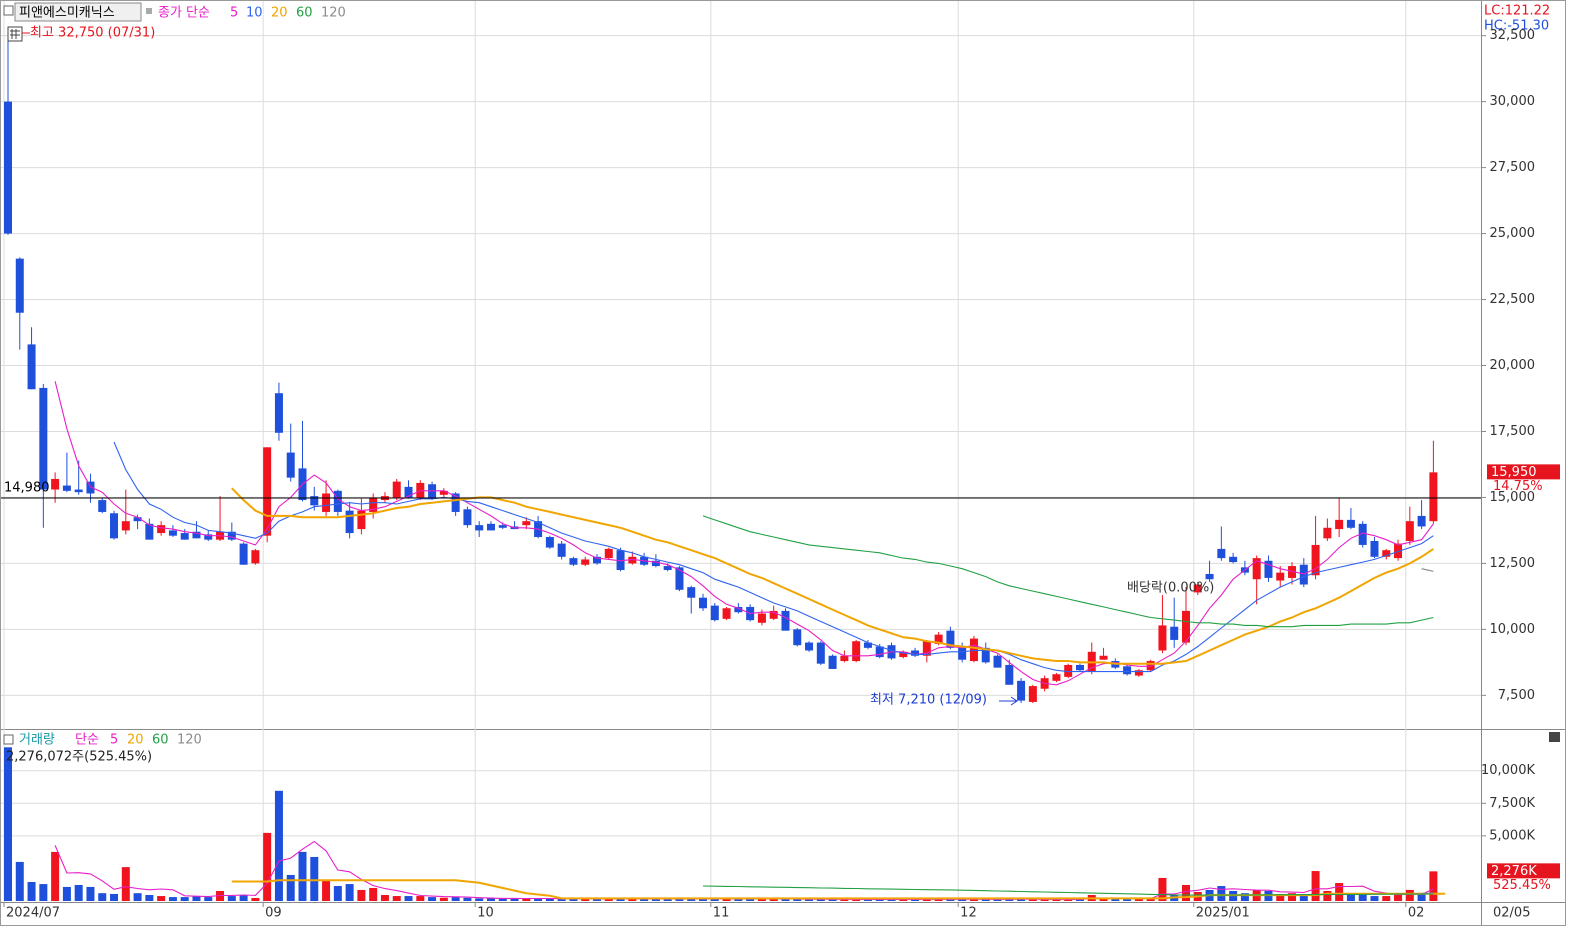 The height and width of the screenshot is (931, 1574). I want to click on last-value-label: 2,276K, so click(1514, 871).